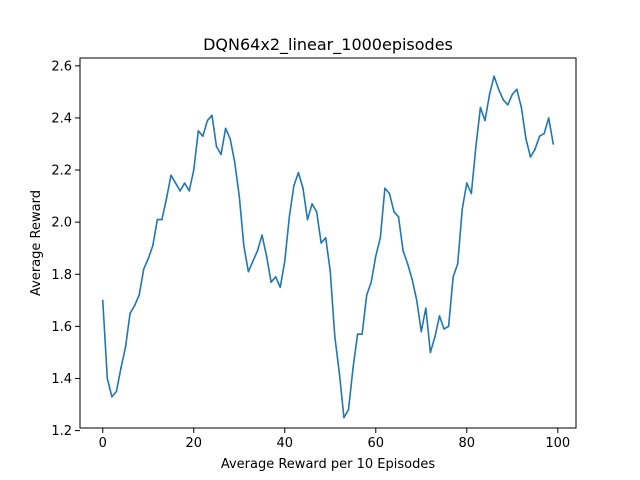 This screenshot has width=640, height=480. Describe the element at coordinates (61, 327) in the screenshot. I see `y-tick-label: 1.6` at that location.